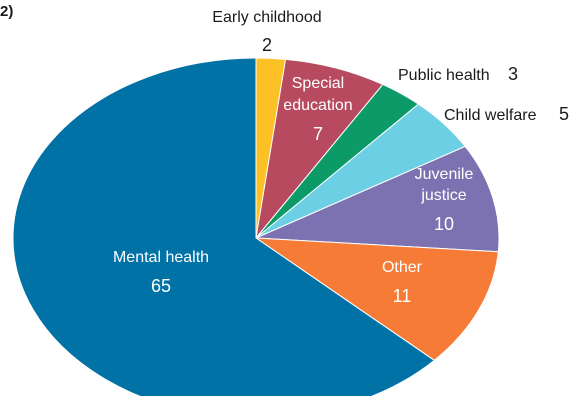 The width and height of the screenshot is (582, 401). What do you see at coordinates (266, 17) in the screenshot?
I see `data-label-early-childhood: Early childhood` at bounding box center [266, 17].